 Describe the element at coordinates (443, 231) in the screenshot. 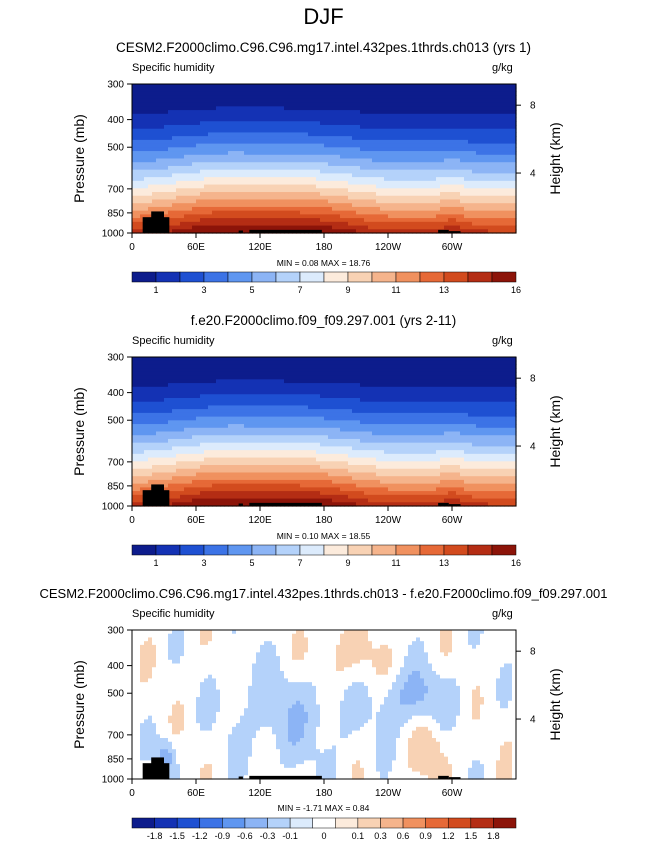

I see `land-mask` at that location.